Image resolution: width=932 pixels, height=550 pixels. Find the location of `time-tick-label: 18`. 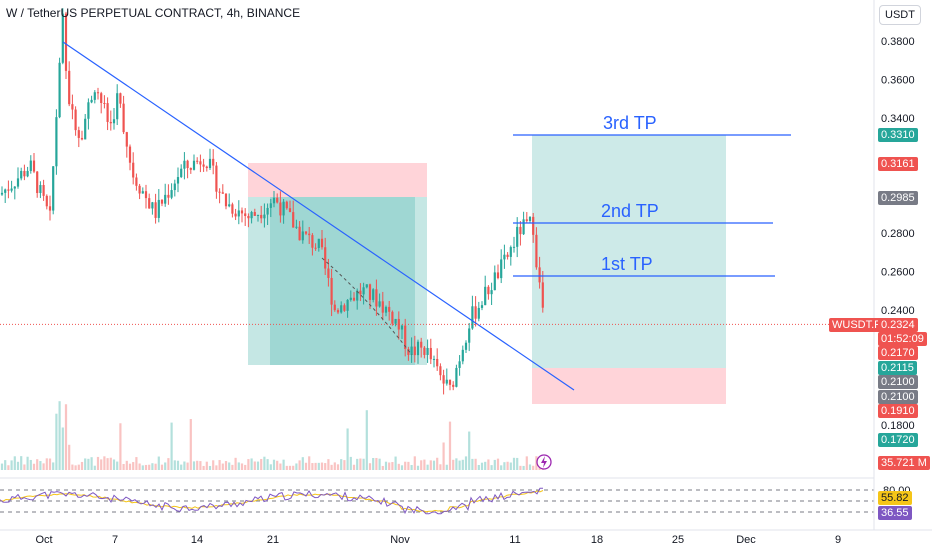

time-tick-label: 18 is located at coordinates (597, 540).